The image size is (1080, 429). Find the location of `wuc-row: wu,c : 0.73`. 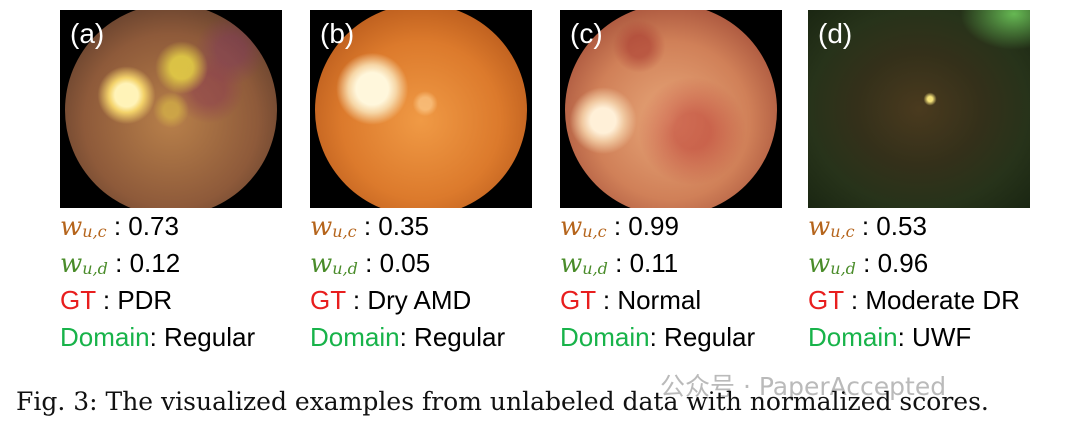

wuc-row: wu,c : 0.73 is located at coordinates (119, 226).